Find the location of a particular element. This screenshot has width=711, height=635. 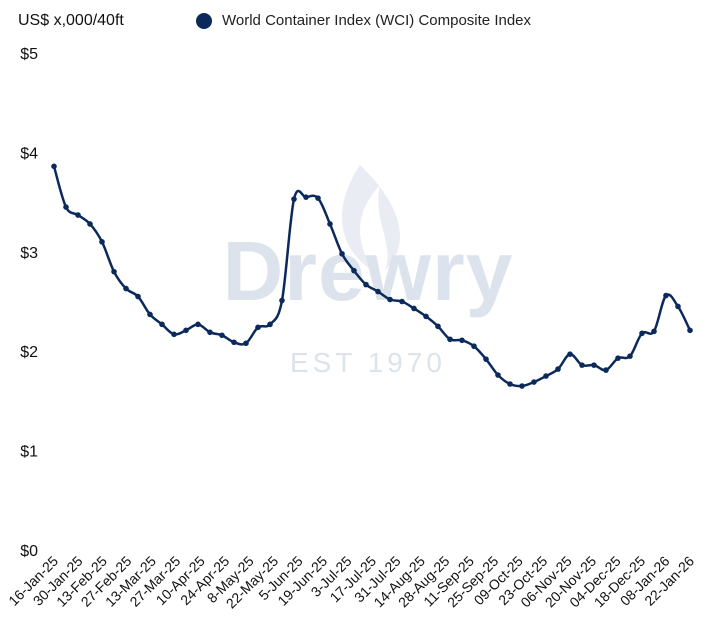

y-tick-label: $2 is located at coordinates (29, 352).